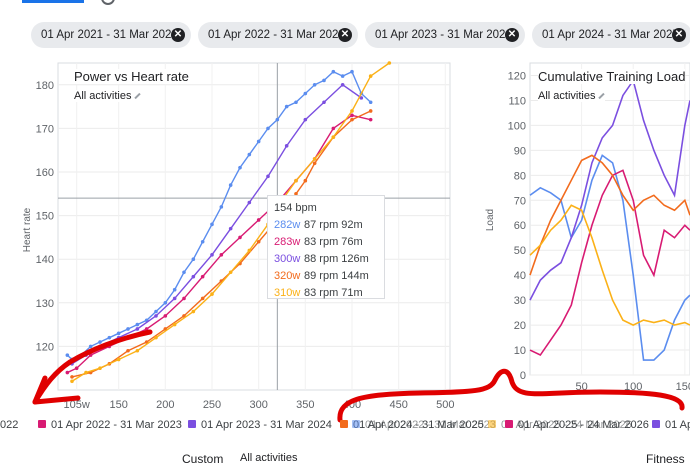 This screenshot has width=690, height=466. What do you see at coordinates (665, 459) in the screenshot?
I see `fitness-label: Fitness` at bounding box center [665, 459].